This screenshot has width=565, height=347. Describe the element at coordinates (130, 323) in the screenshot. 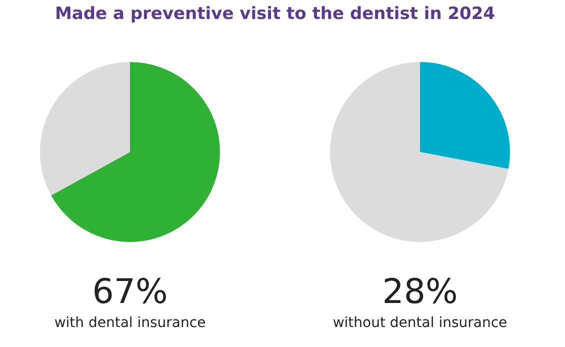

I see `text: with dental insurance` at that location.